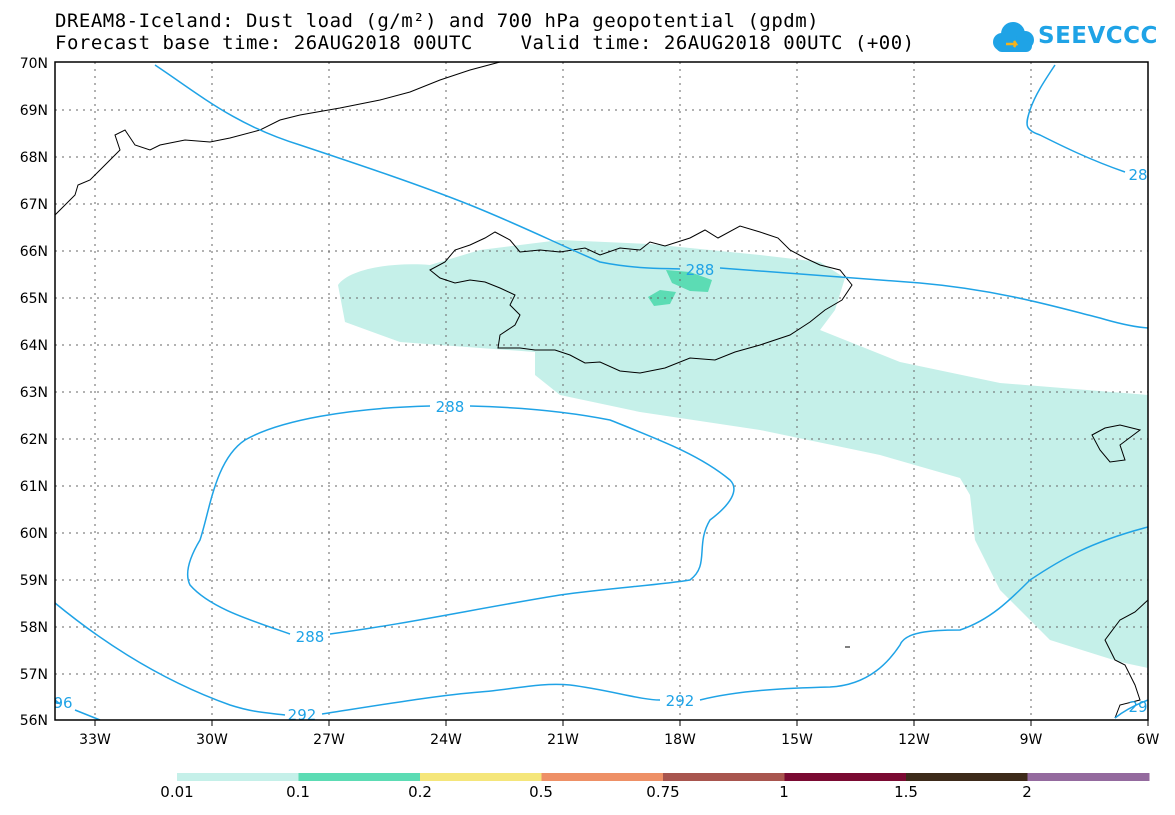 This screenshot has width=1175, height=815. What do you see at coordinates (1148, 740) in the screenshot?
I see `lon-label: 6W` at bounding box center [1148, 740].